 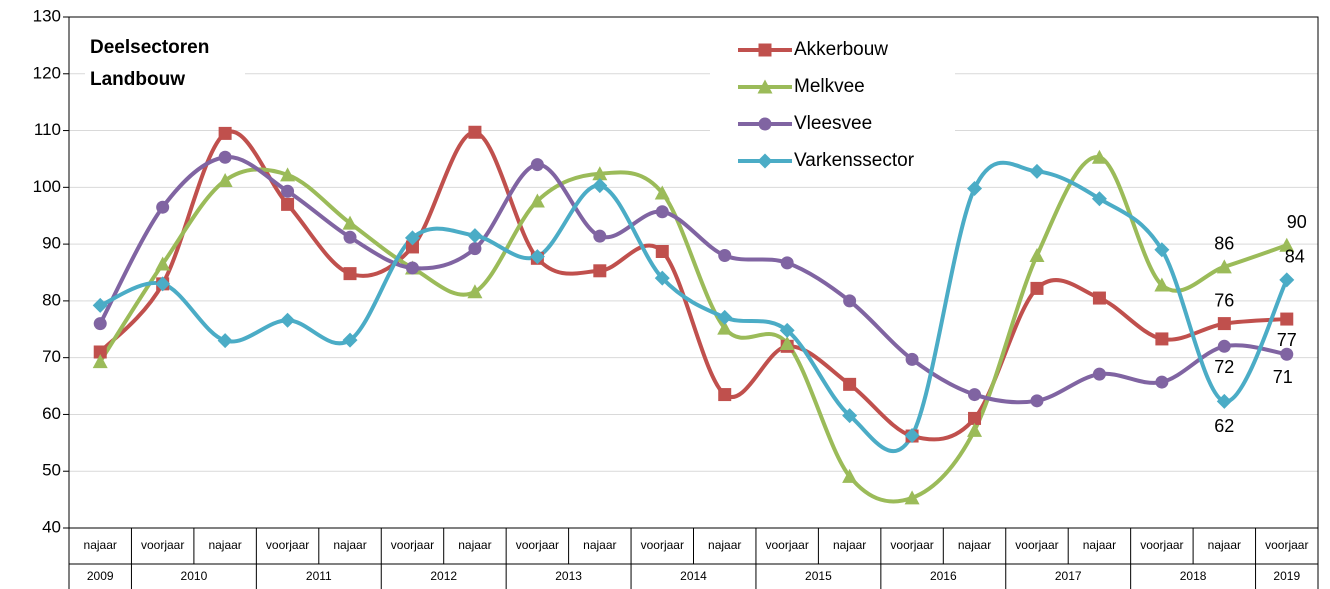 I want to click on data-label: 90, so click(x=1297, y=222).